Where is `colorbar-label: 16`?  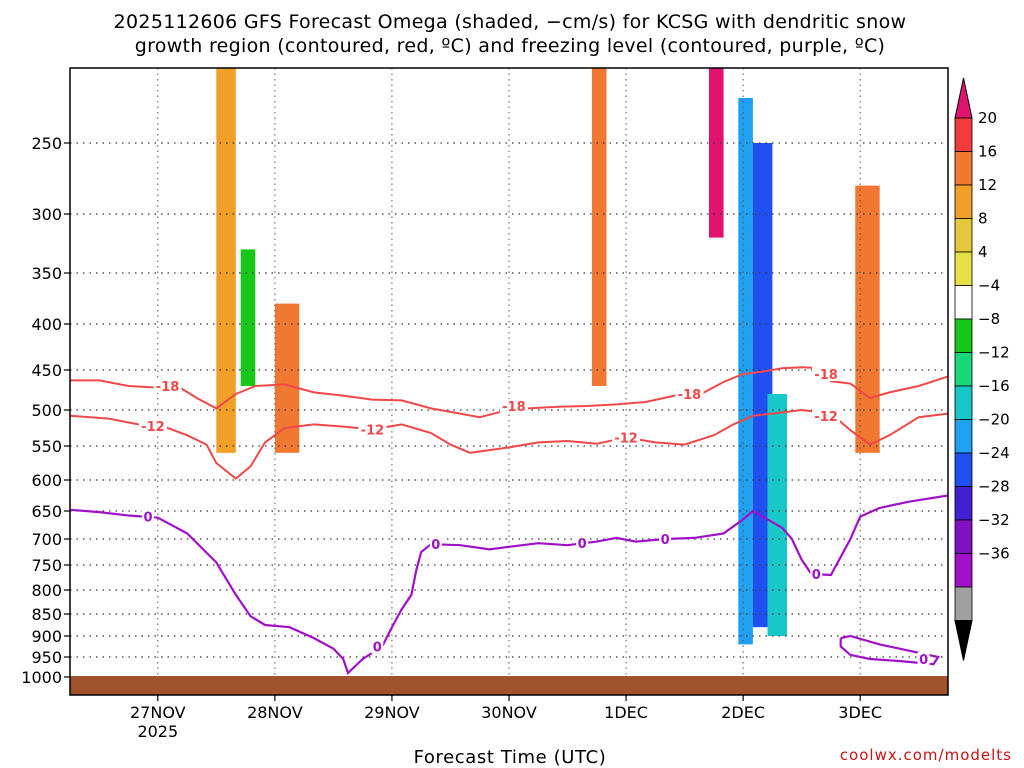 colorbar-label: 16 is located at coordinates (987, 152).